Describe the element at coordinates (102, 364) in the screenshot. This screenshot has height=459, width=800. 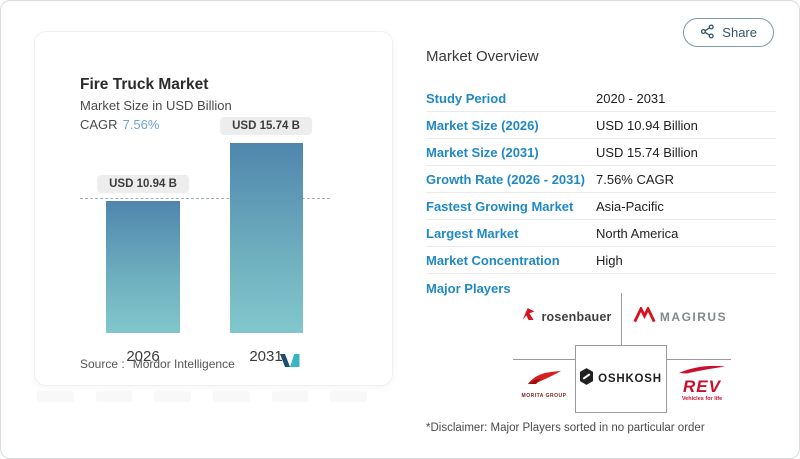
I see `source-label: Source :` at that location.